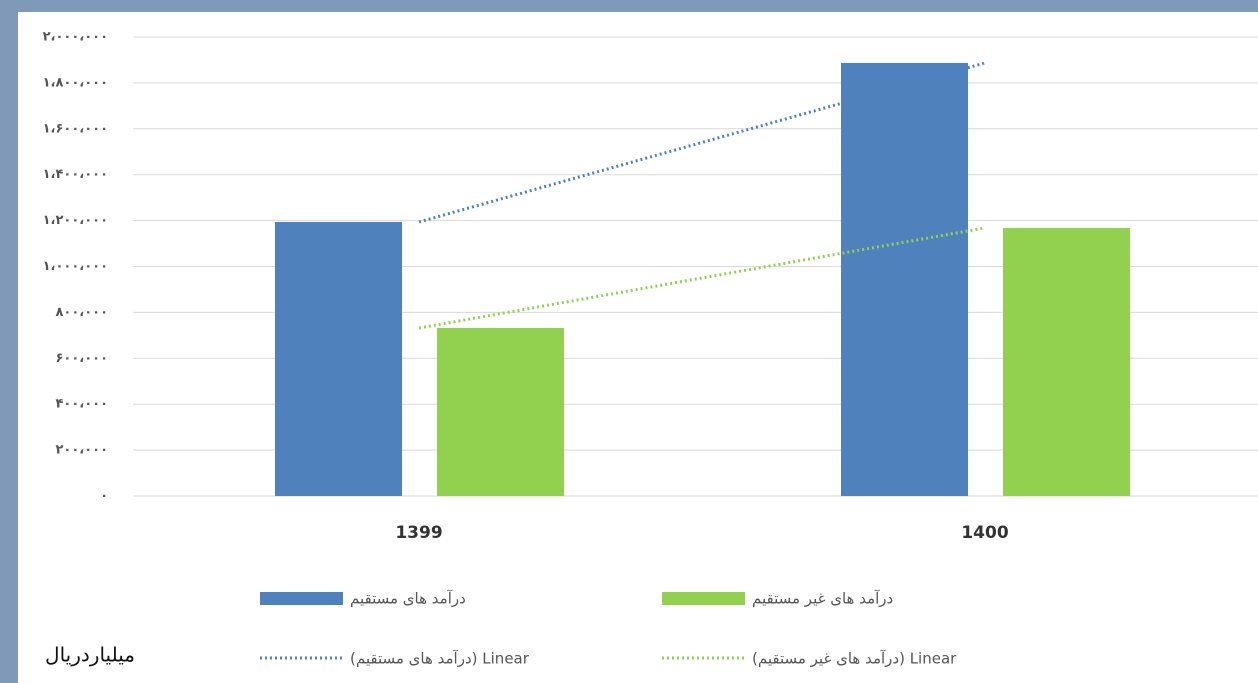 This screenshot has width=1258, height=683. I want to click on legend-label: درآمد های مستقیم, so click(408, 599).